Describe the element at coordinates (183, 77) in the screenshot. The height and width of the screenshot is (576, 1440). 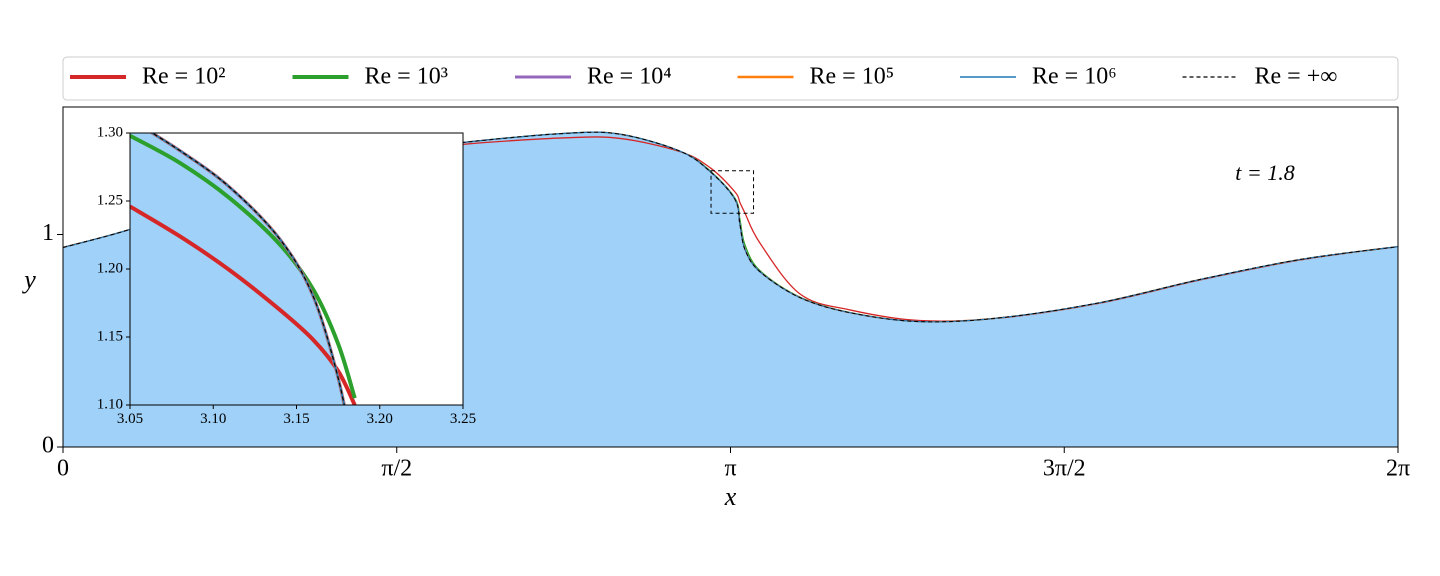
I see `legend-label: Re = 10²` at that location.